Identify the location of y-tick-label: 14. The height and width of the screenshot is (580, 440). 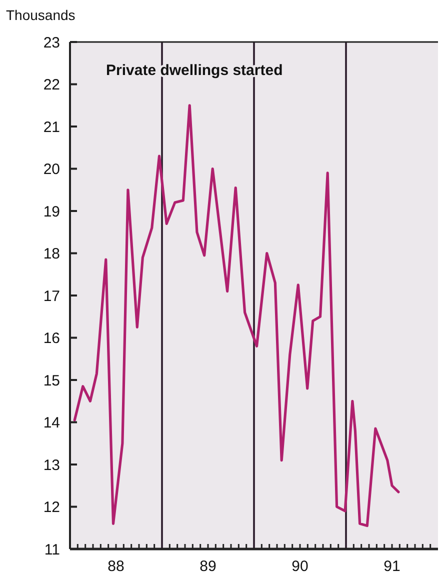
(51, 423).